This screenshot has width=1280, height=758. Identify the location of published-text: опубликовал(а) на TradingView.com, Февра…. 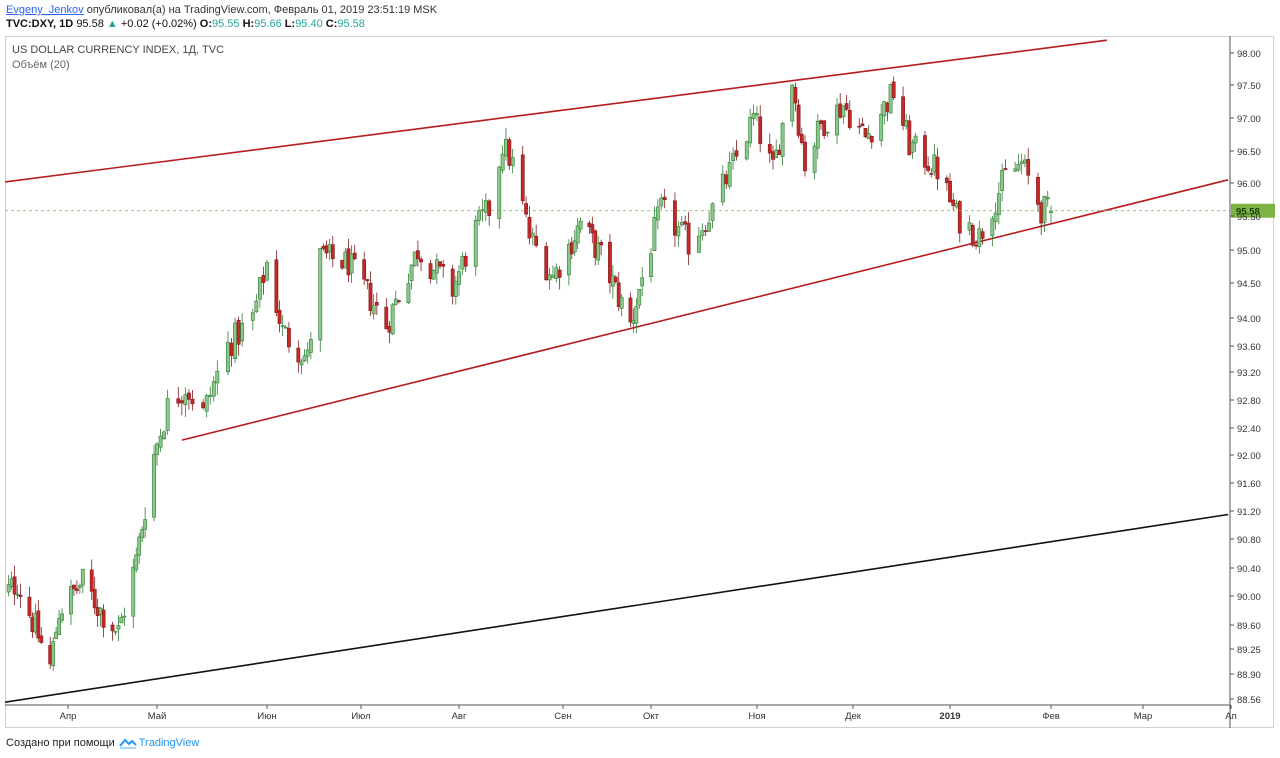
(262, 10).